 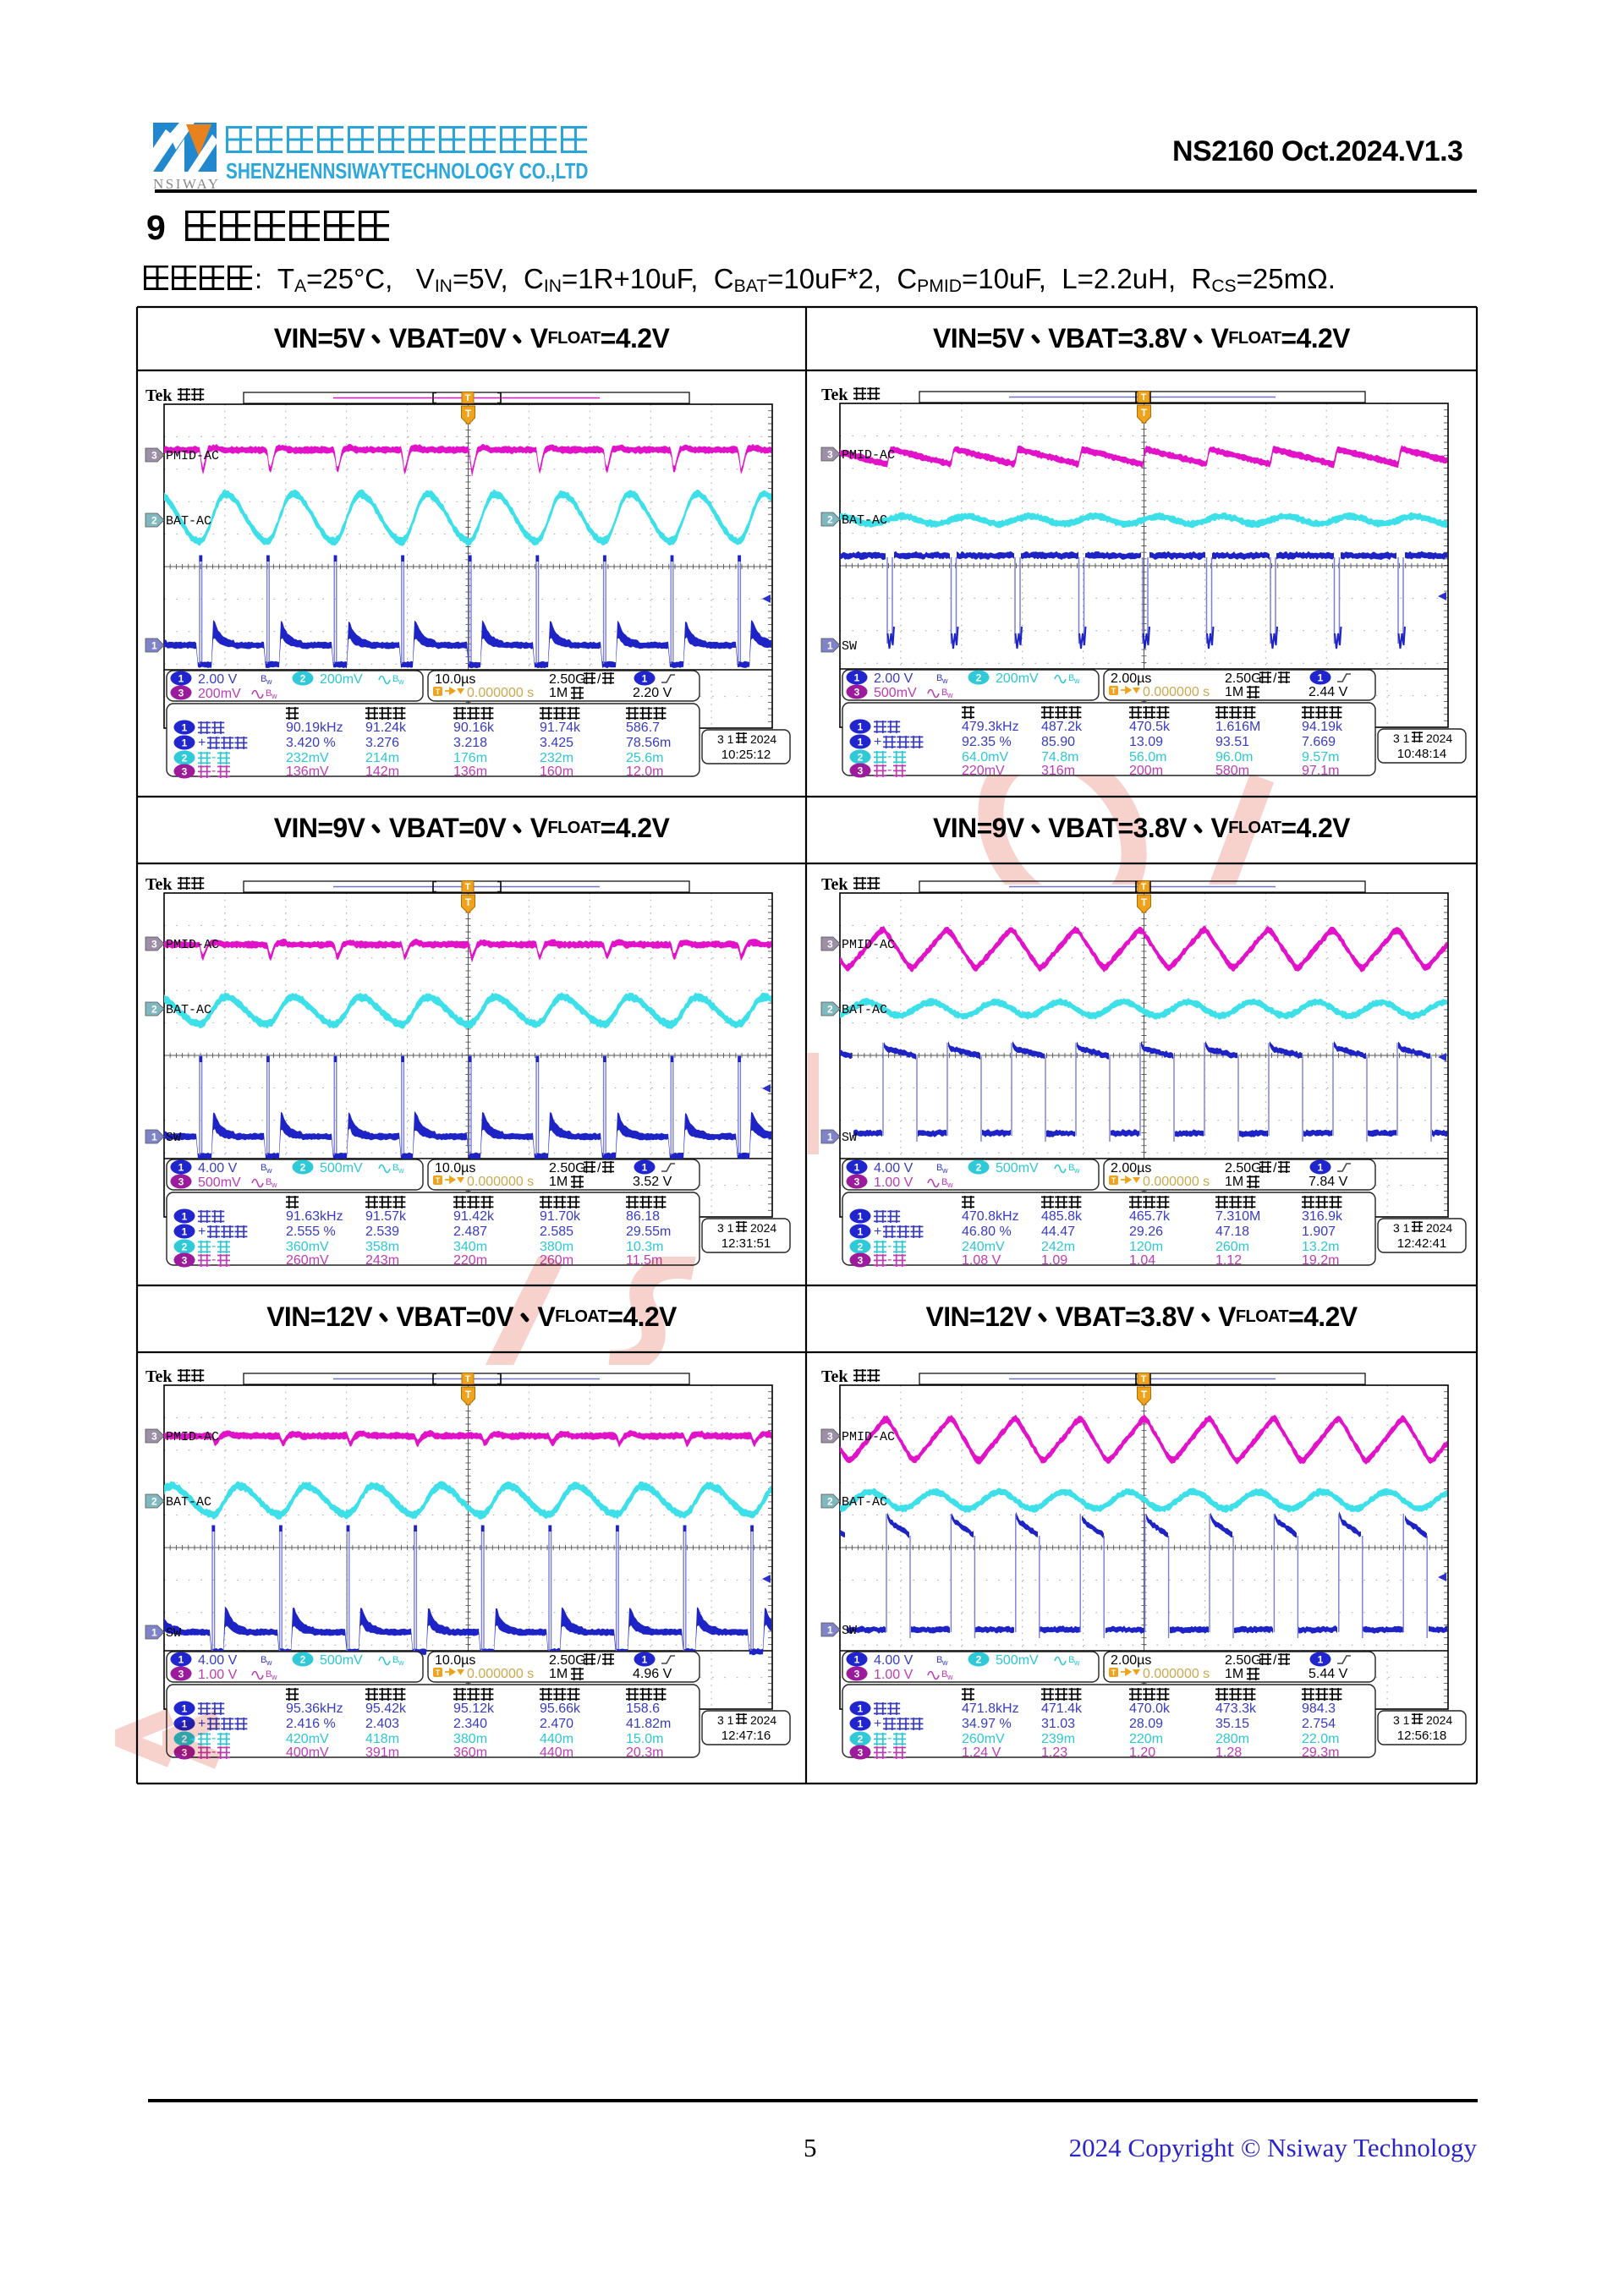 I want to click on svg-text: 586.7, so click(x=643, y=728).